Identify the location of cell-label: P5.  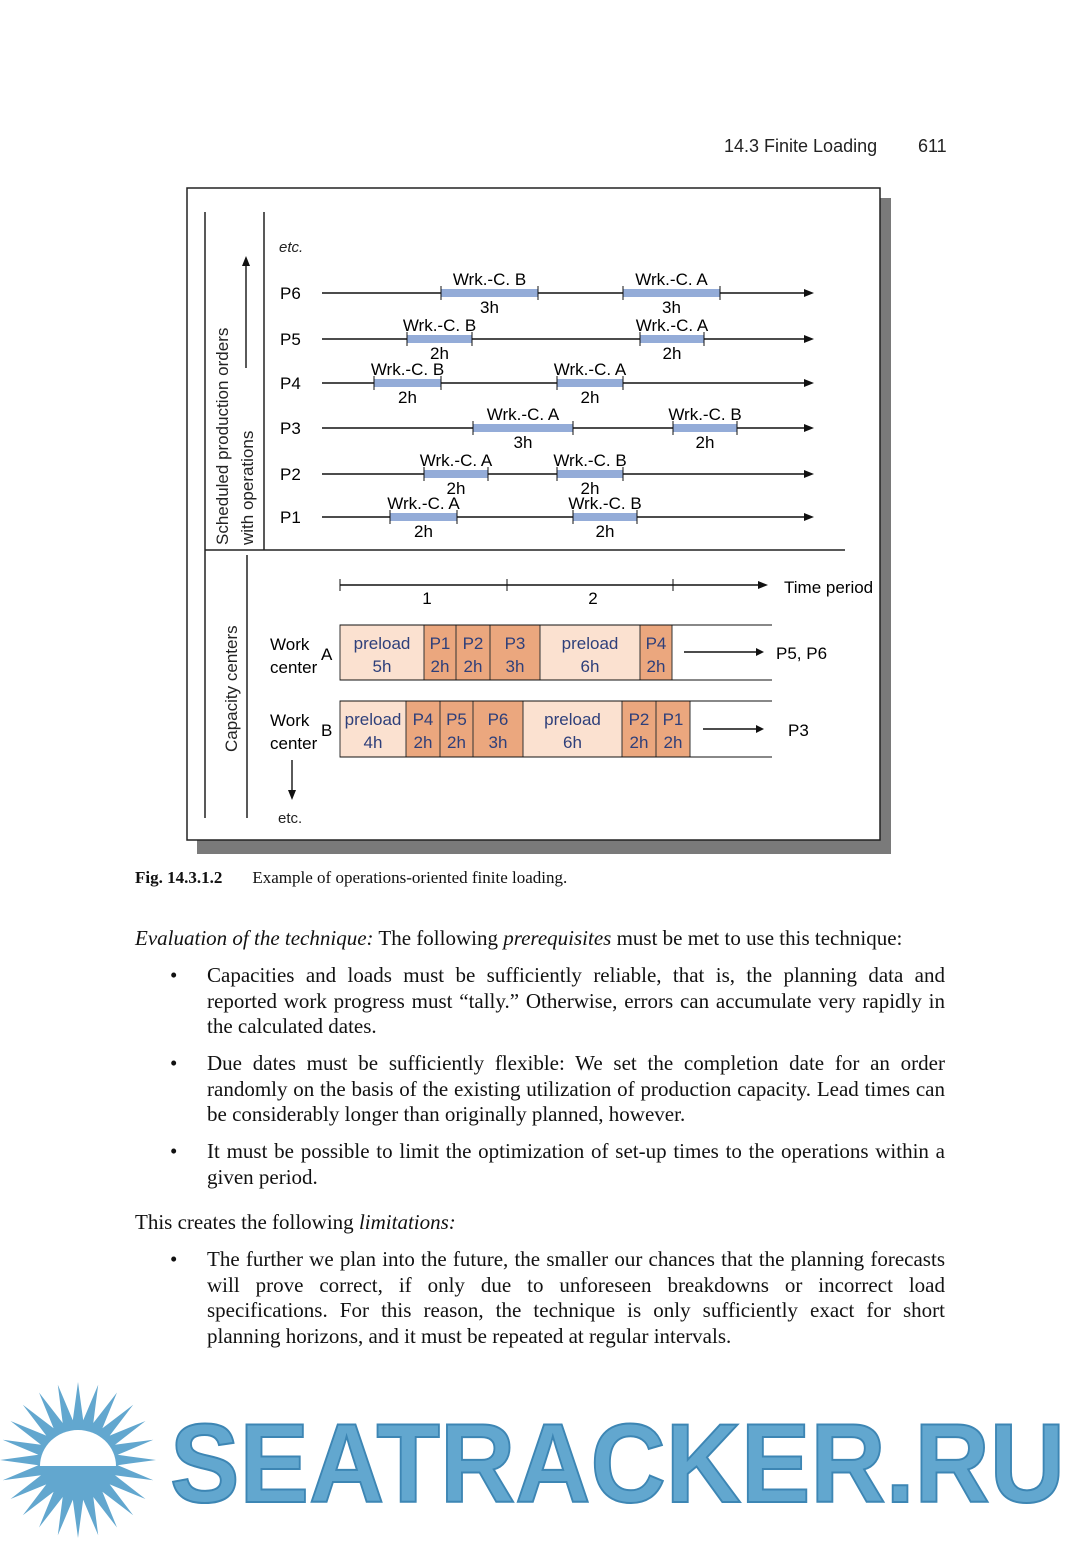
(456, 719).